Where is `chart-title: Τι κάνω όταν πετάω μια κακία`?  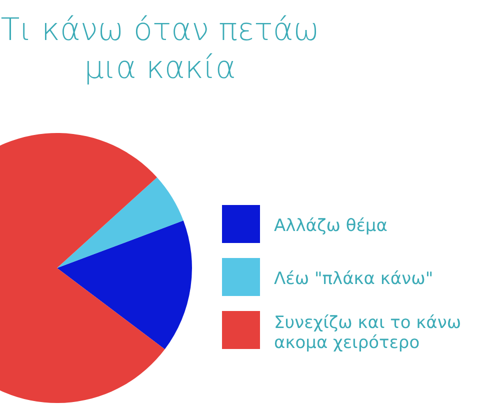
chart-title: Τι κάνω όταν πετάω μια κακία is located at coordinates (160, 49).